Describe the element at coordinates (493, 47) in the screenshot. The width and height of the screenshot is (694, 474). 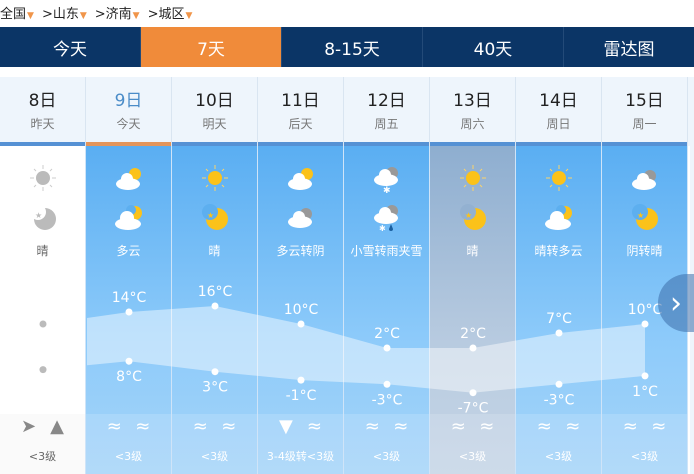
I see `tab-3: 40天` at that location.